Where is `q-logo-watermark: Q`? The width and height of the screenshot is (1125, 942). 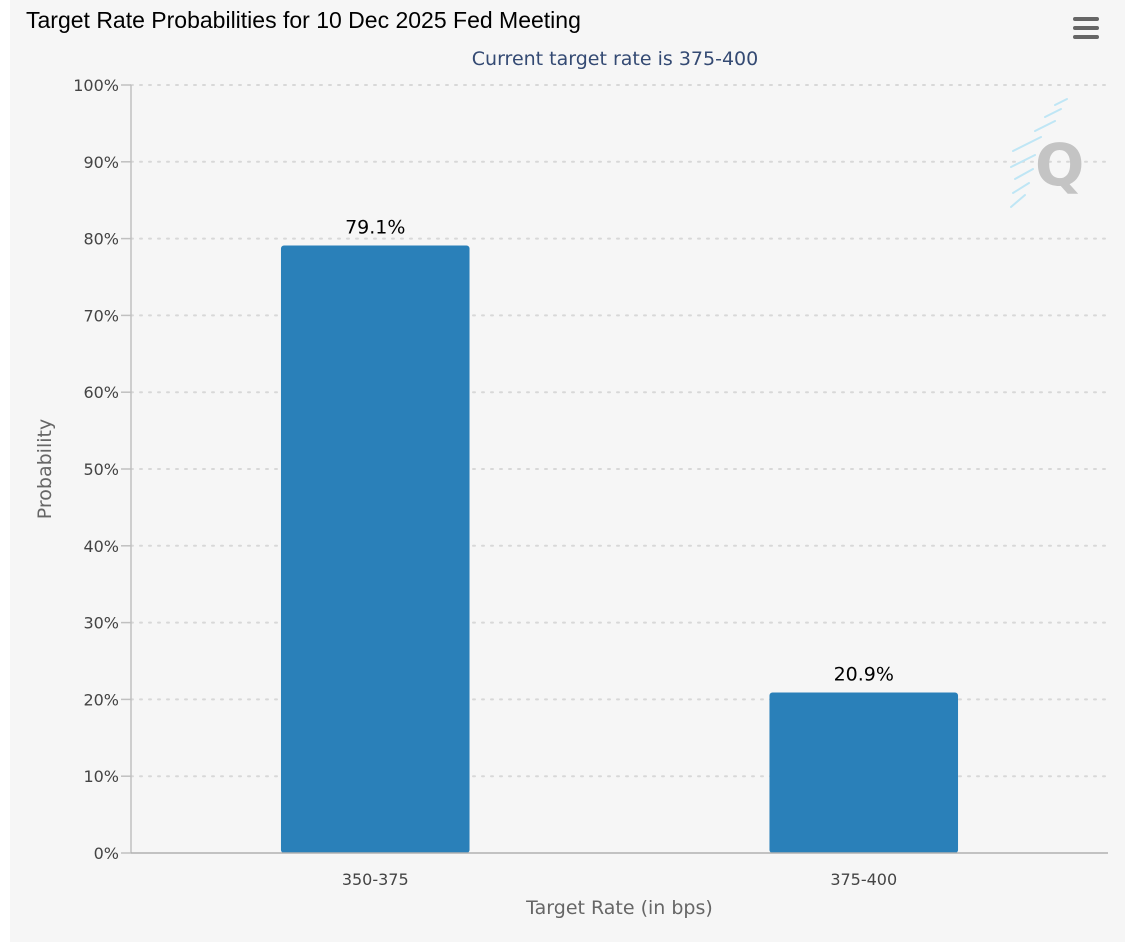
q-logo-watermark: Q is located at coordinates (1047, 153).